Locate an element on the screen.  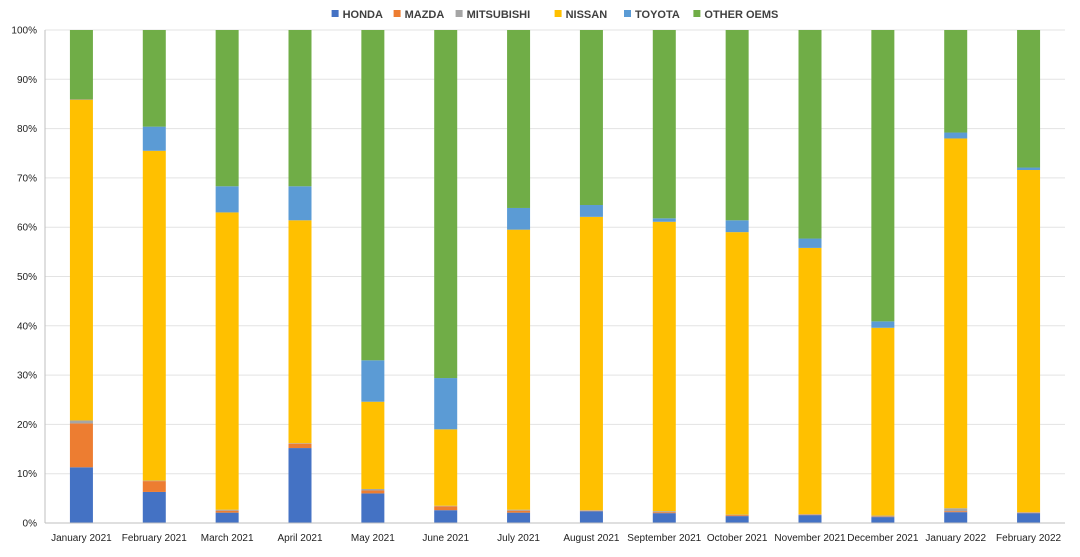
y-tick-label: 30% is located at coordinates (27, 376).